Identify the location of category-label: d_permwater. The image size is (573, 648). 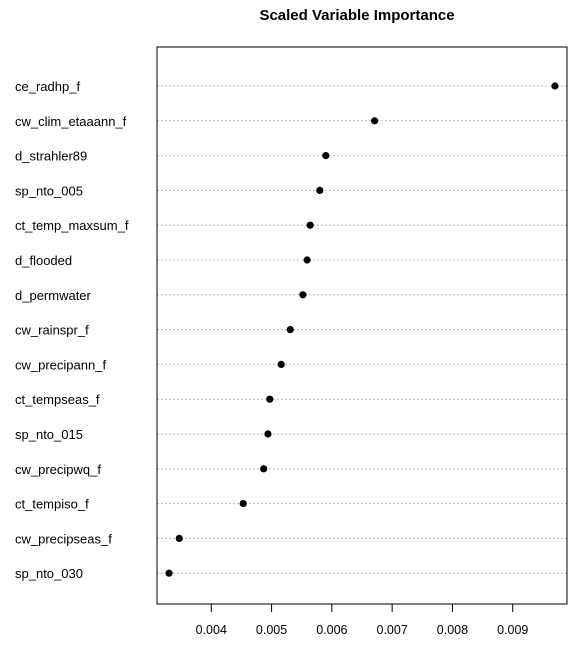
(53, 295).